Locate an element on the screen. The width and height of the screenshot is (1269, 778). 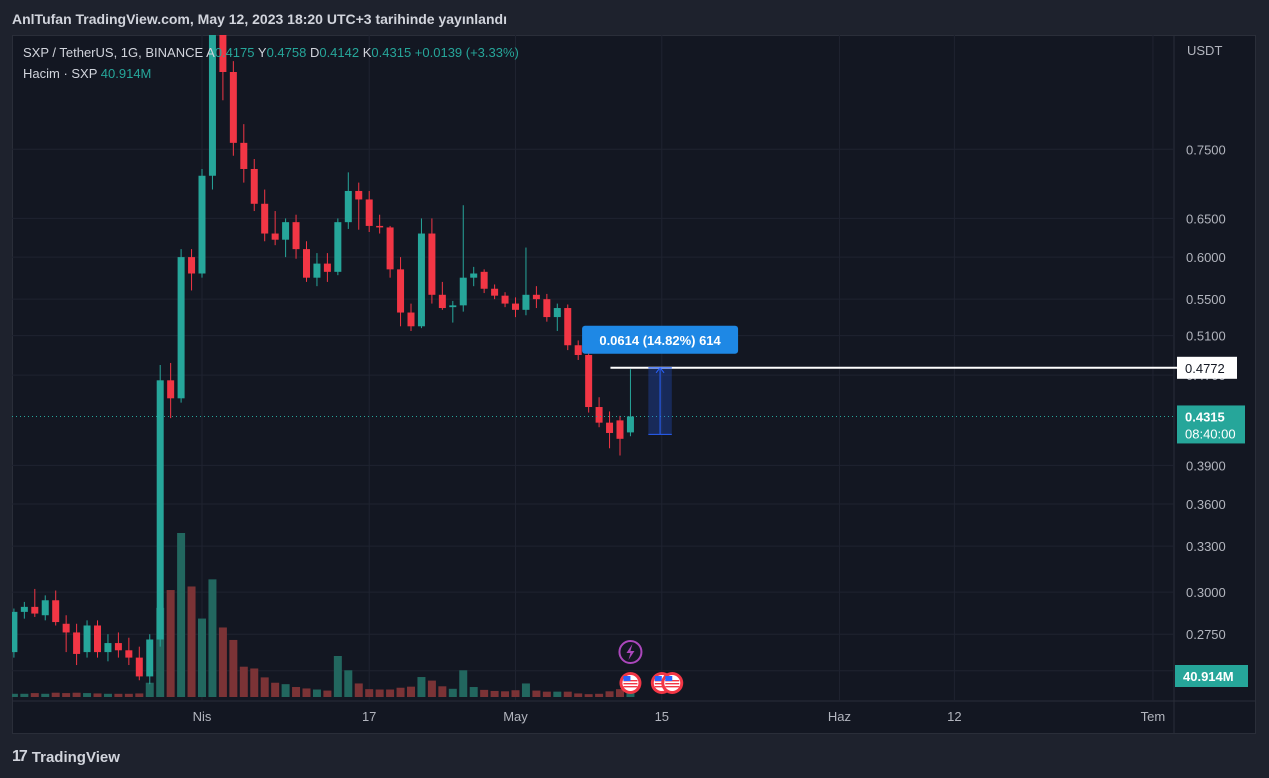
price-tick-label: 0.3600 is located at coordinates (1206, 504).